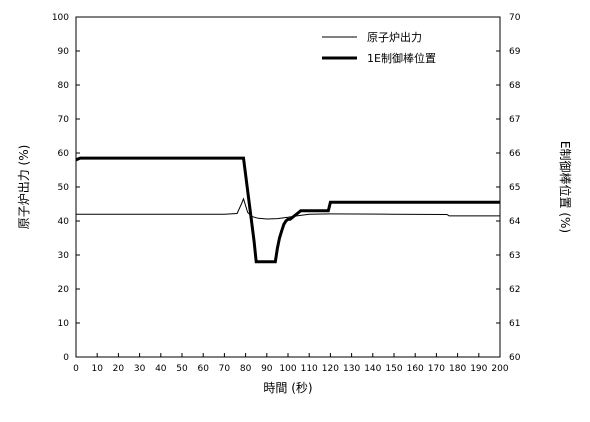 This screenshot has height=422, width=590. What do you see at coordinates (119, 369) in the screenshot?
I see `x-tick-label: 20` at bounding box center [119, 369].